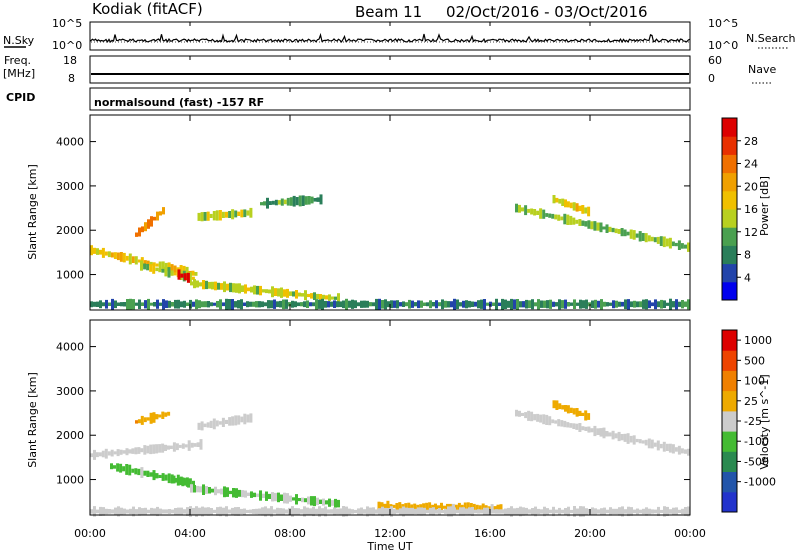  I want to click on y-tick-label-3: 1000, so click(70, 275).